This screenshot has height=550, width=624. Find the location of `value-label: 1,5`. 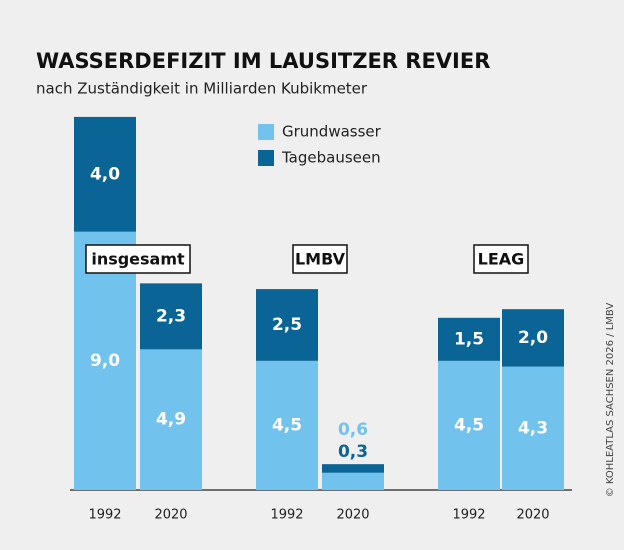

value-label: 1,5 is located at coordinates (469, 339).